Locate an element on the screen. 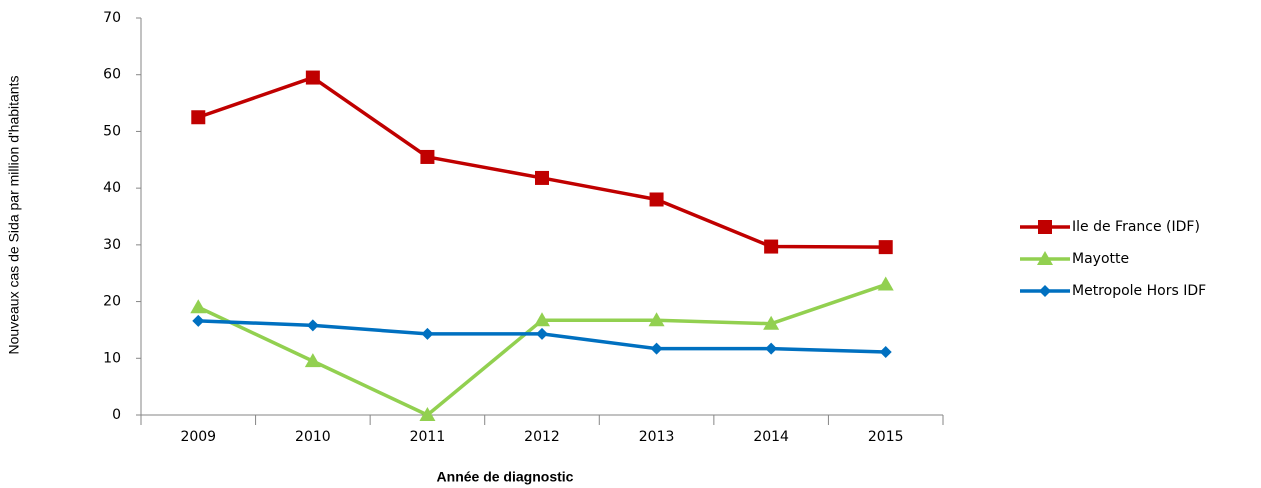 This screenshot has width=1261, height=488. x-tick-label: 2009 is located at coordinates (198, 437).